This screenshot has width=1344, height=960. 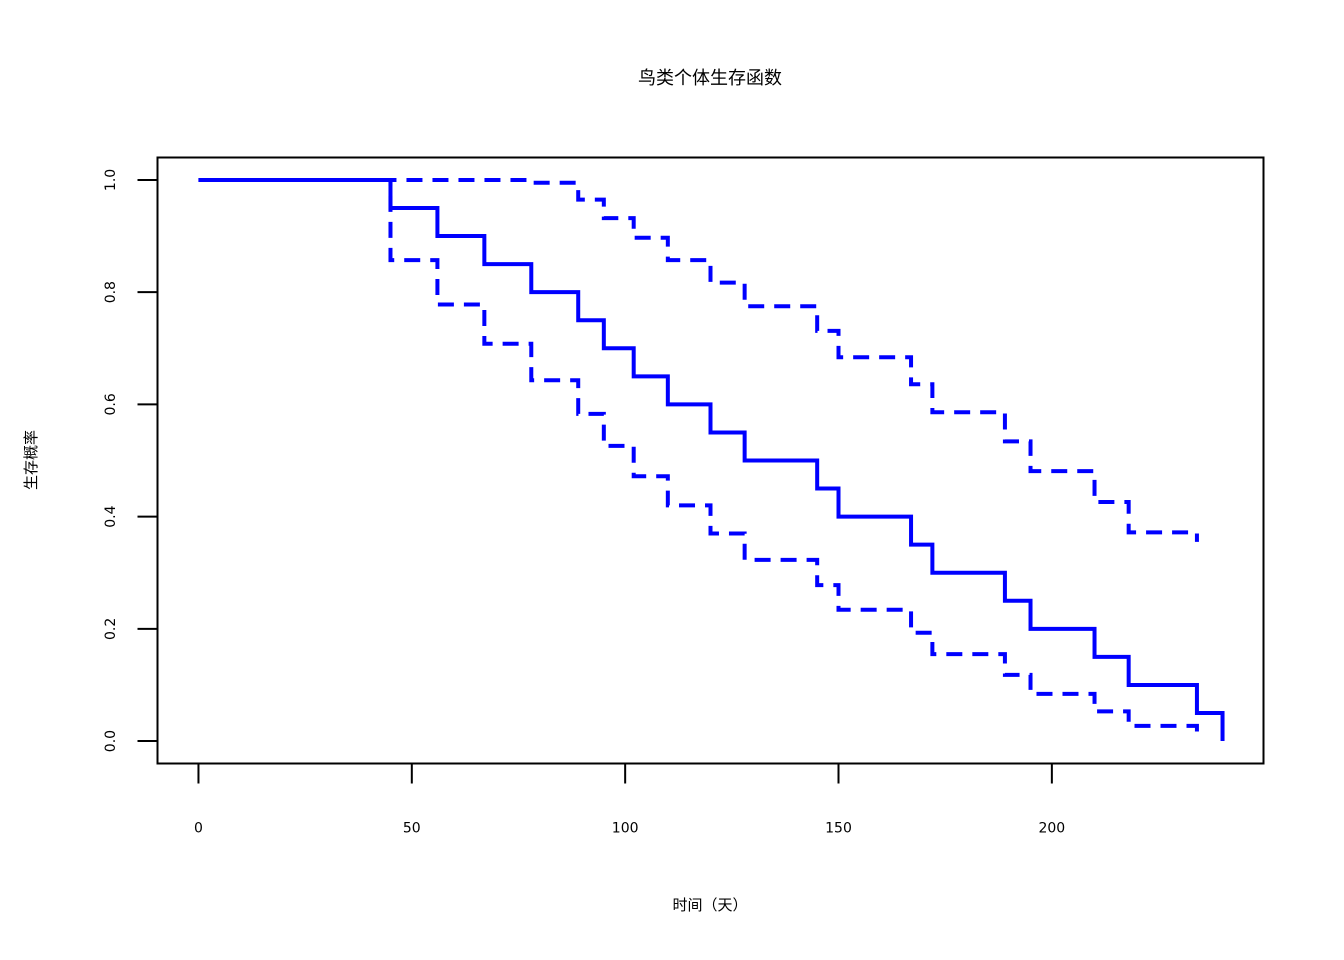 I want to click on x-tick-label: 50, so click(x=412, y=829).